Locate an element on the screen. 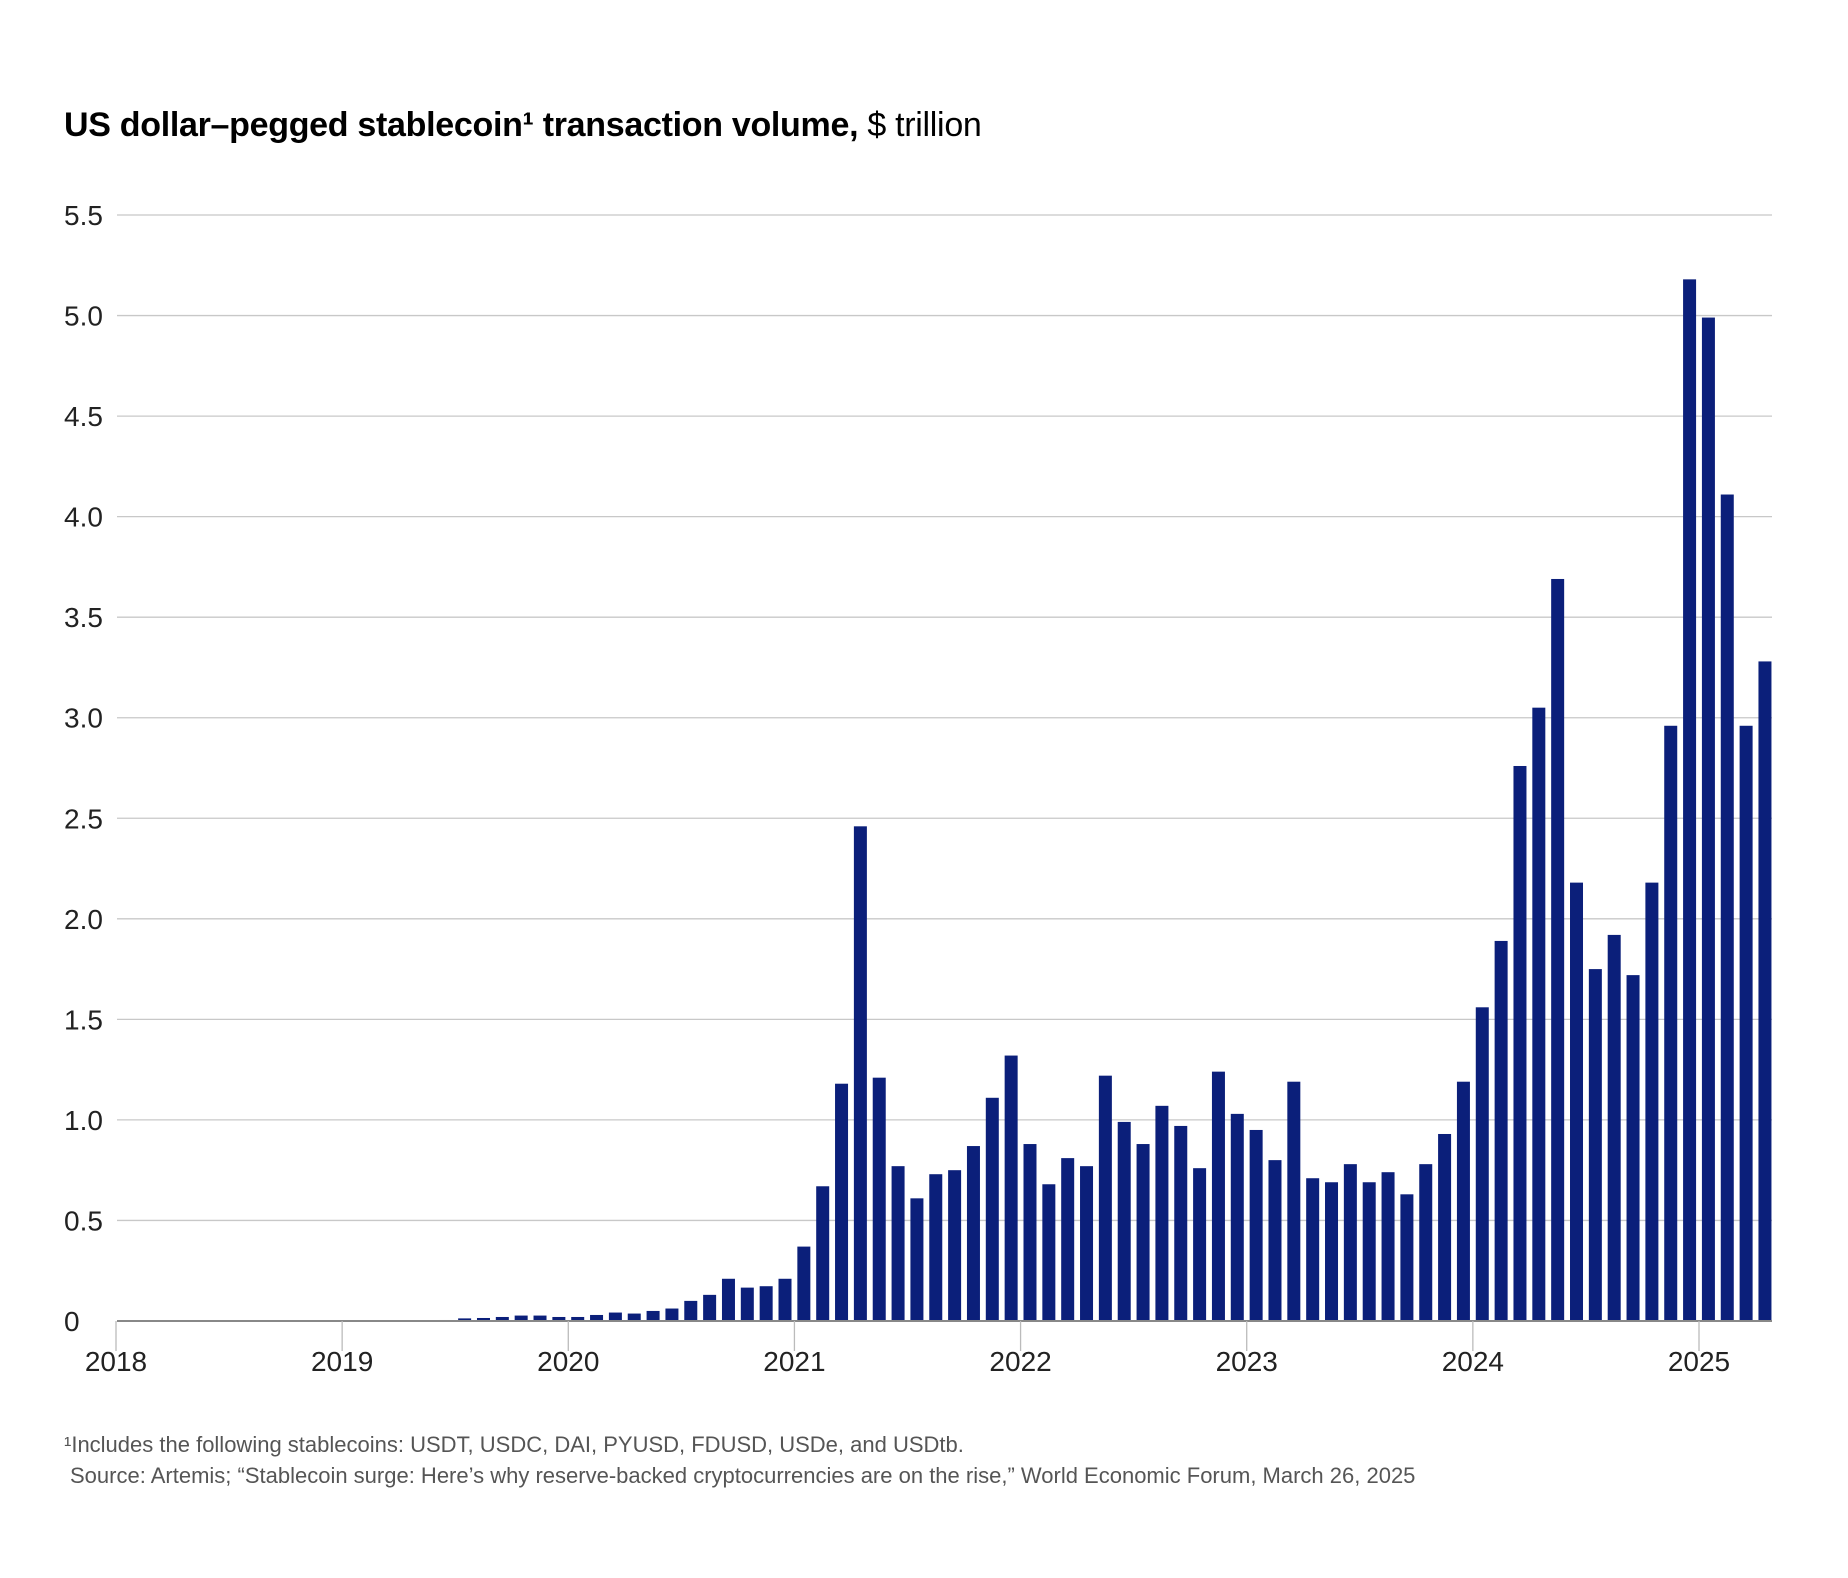 The width and height of the screenshot is (1848, 1578). y-tick-label: 0.5 is located at coordinates (83, 1220).